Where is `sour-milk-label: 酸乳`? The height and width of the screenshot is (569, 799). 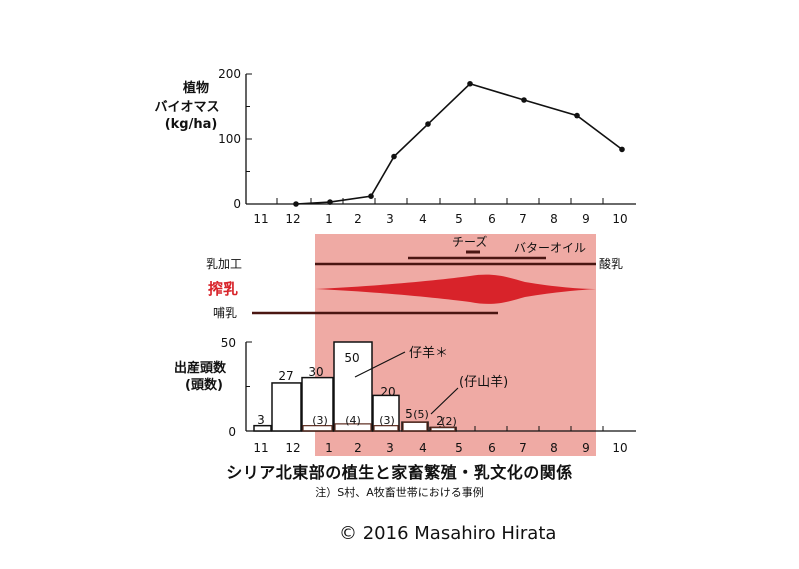 sour-milk-label: 酸乳 is located at coordinates (611, 263).